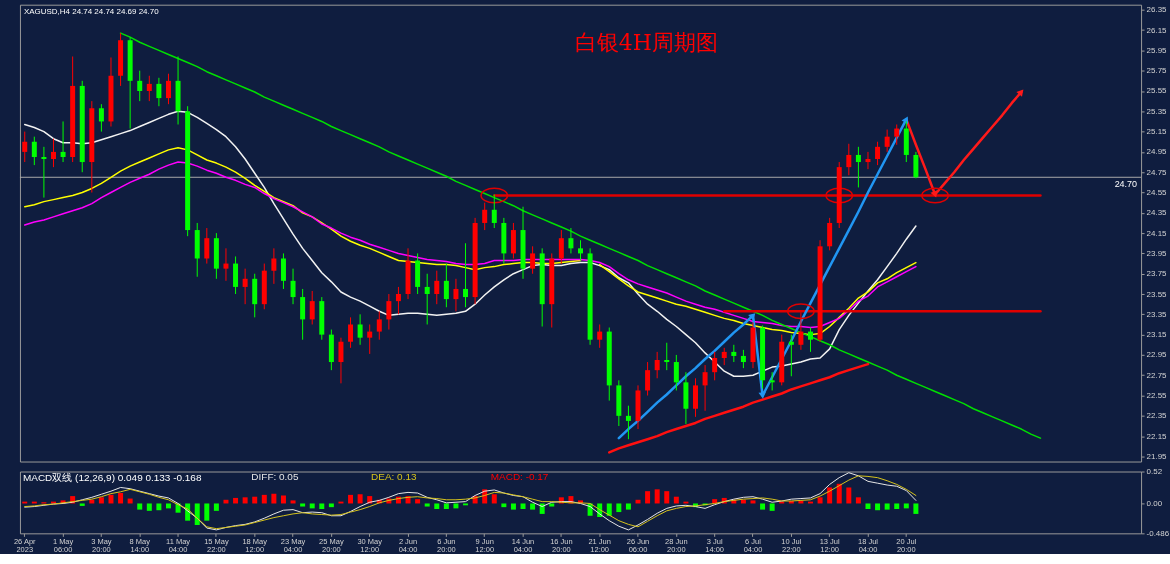 This screenshot has width=1170, height=564. Describe the element at coordinates (1157, 50) in the screenshot. I see `y-tick-label: 25.95` at that location.